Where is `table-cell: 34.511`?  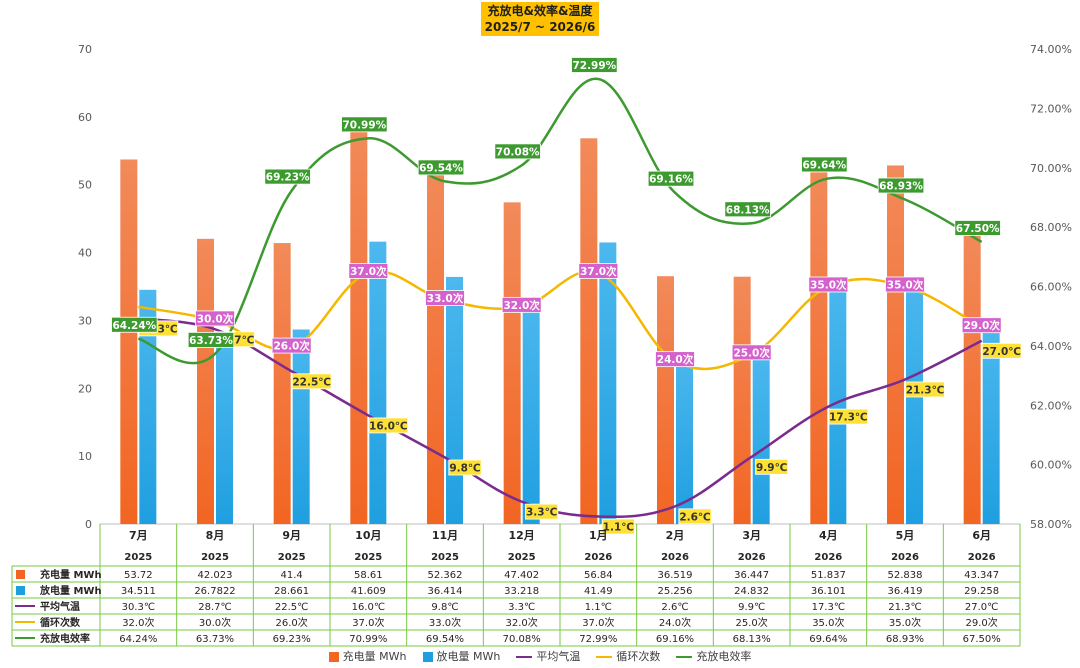 table-cell: 34.511 is located at coordinates (138, 591).